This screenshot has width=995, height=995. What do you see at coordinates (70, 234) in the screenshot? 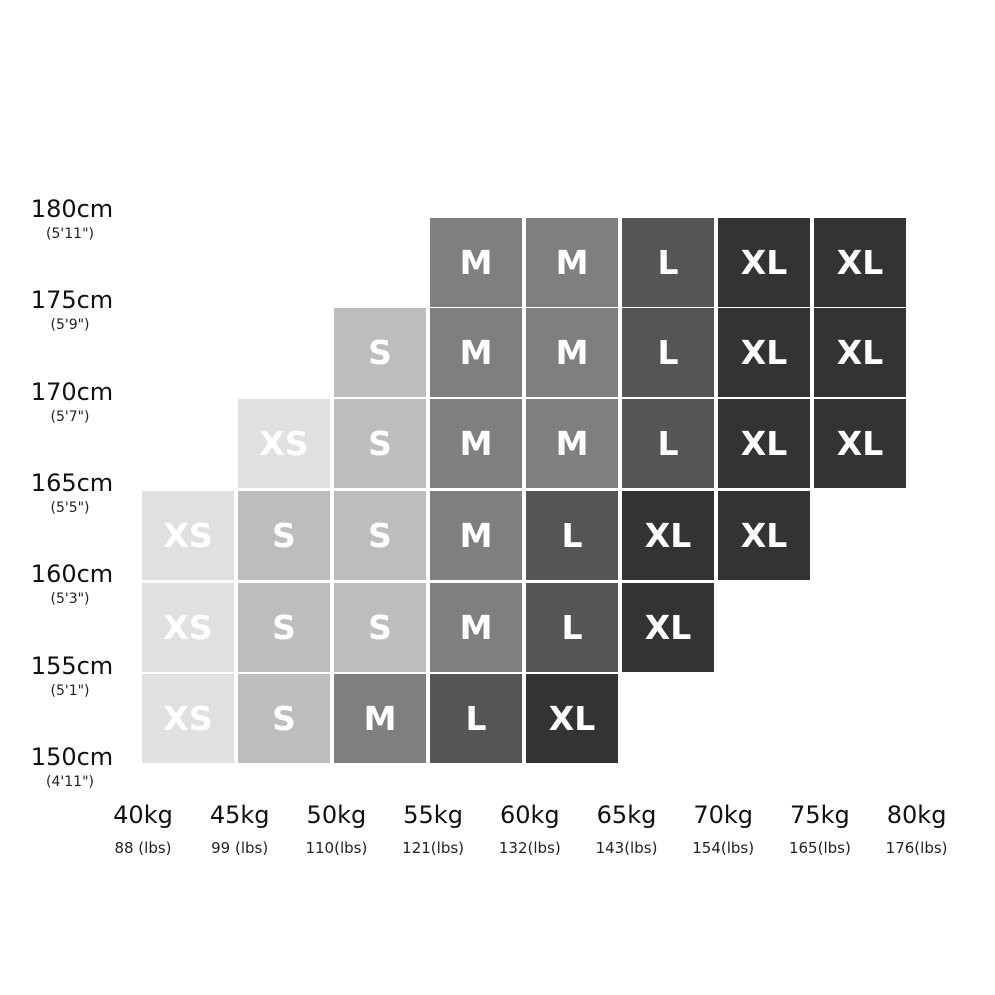
I see `height-imperial-label: (5'11")` at bounding box center [70, 234].